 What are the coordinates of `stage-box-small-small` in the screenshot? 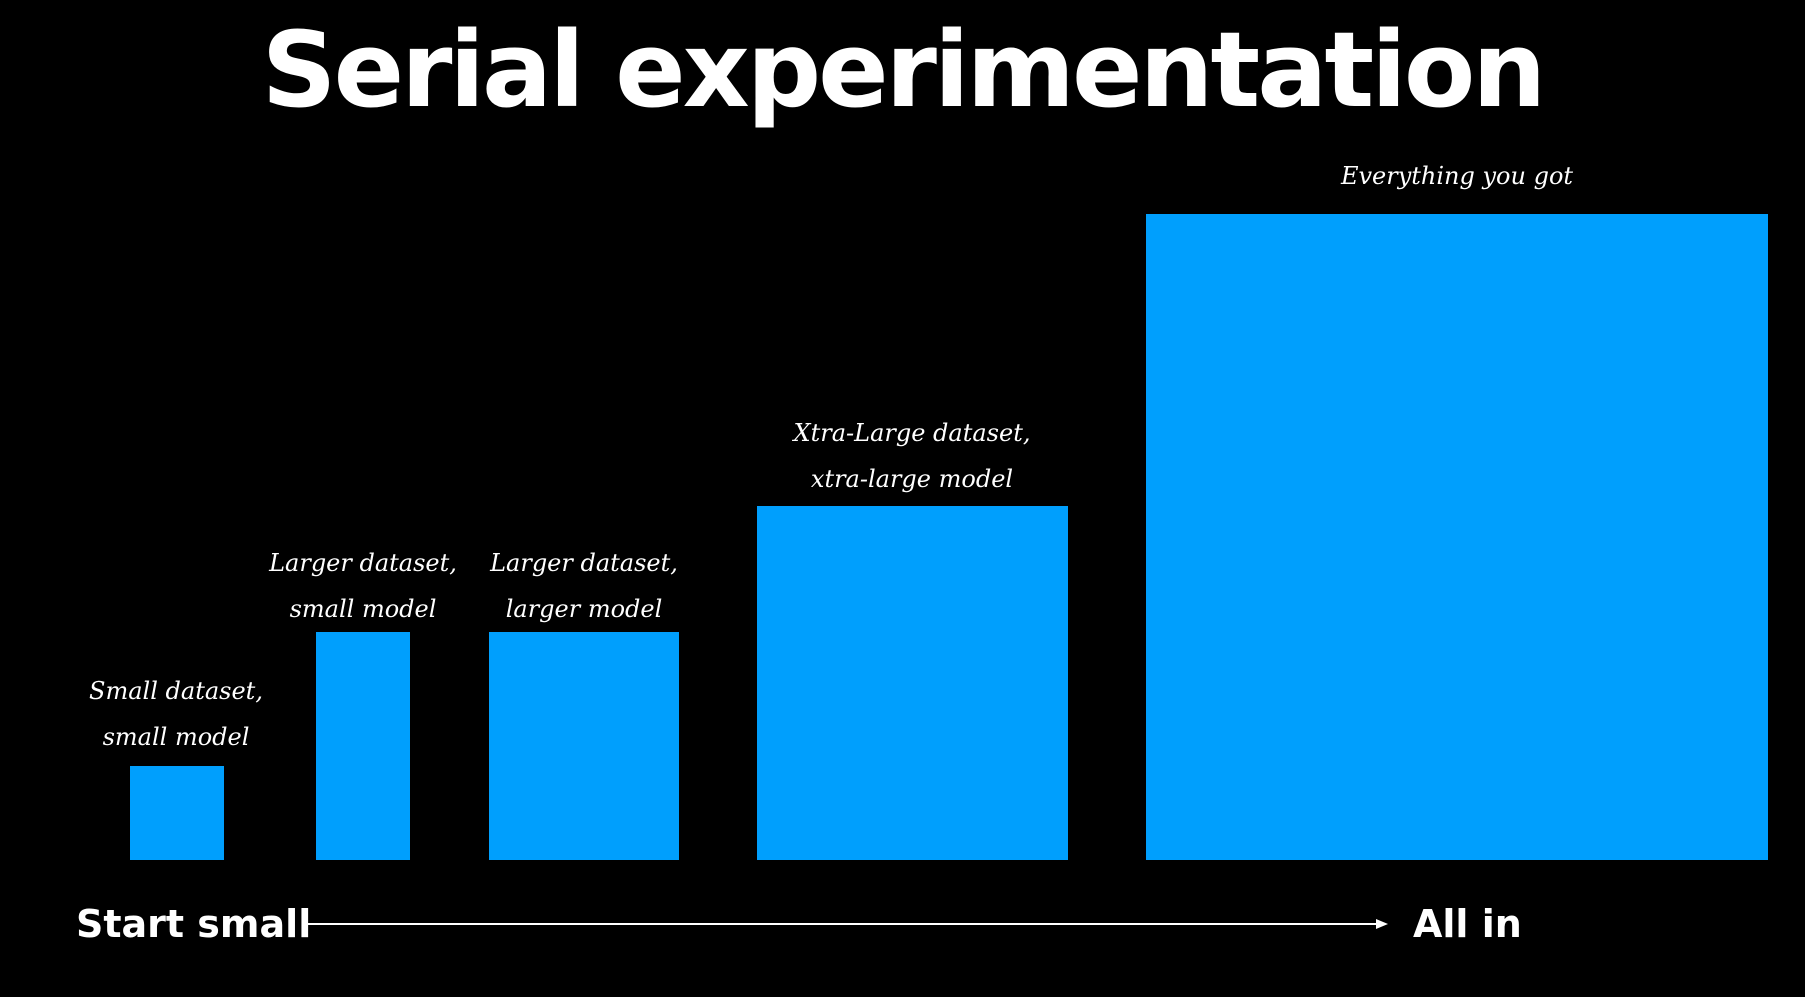 It's located at (177, 813).